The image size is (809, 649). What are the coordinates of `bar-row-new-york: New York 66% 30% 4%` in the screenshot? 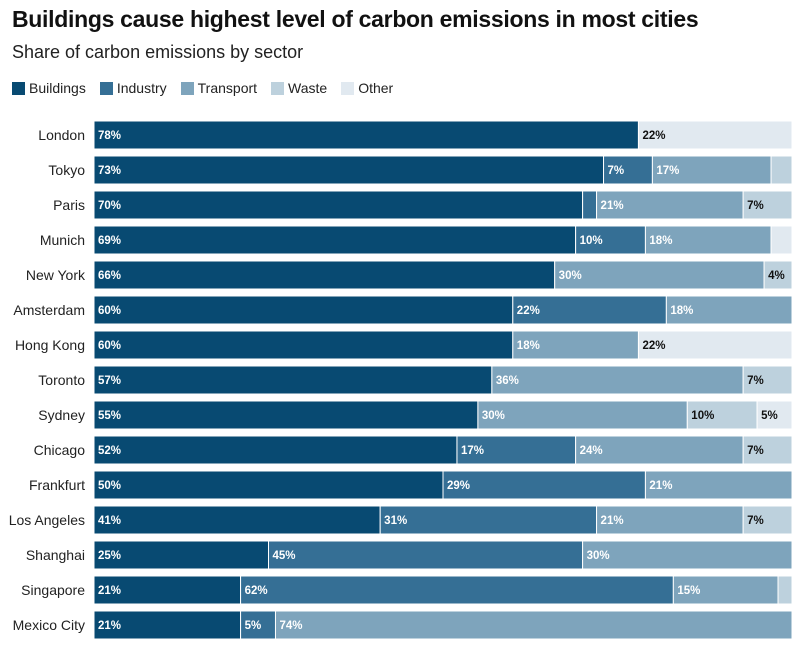 It's located at (409, 275).